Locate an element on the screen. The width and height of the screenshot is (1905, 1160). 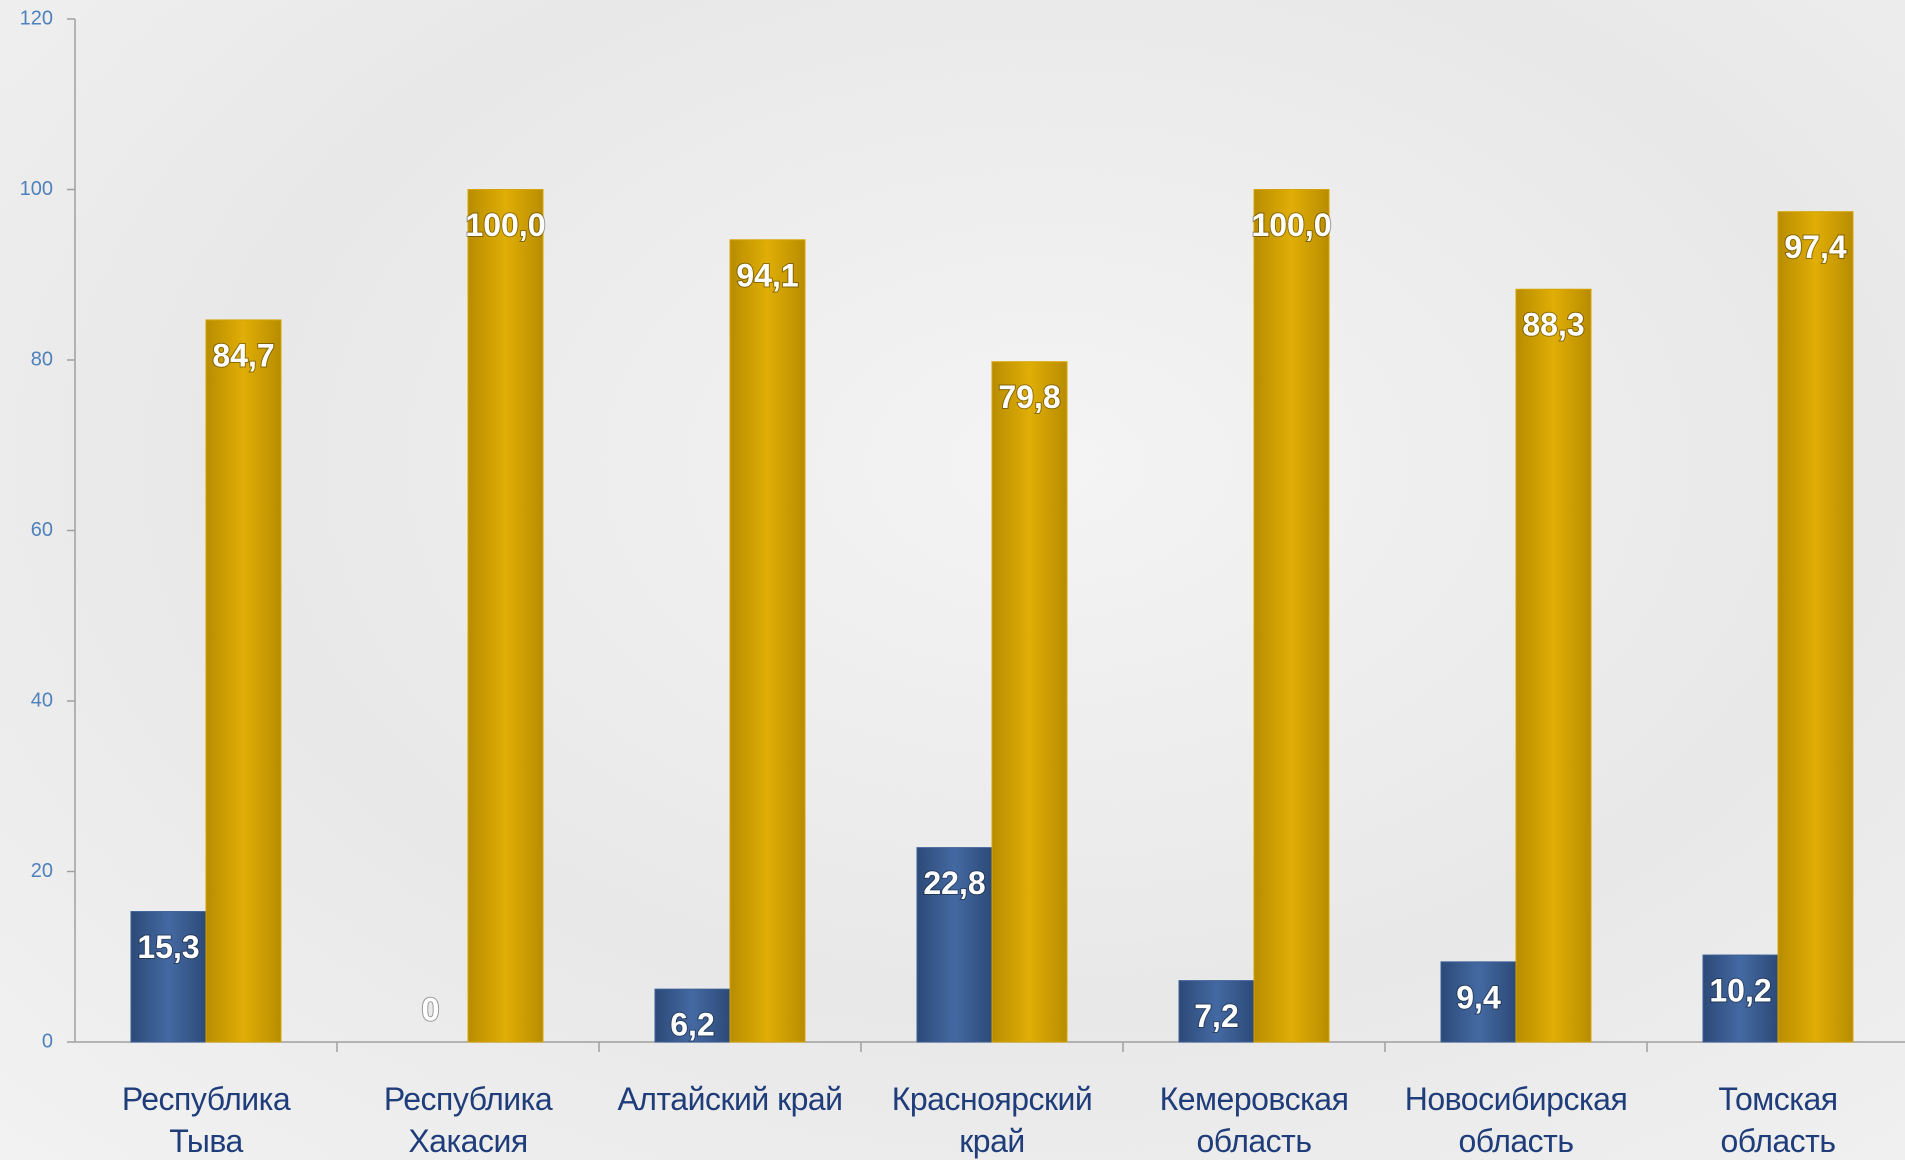
x-tick-label: Красноярский край is located at coordinates (992, 1120).